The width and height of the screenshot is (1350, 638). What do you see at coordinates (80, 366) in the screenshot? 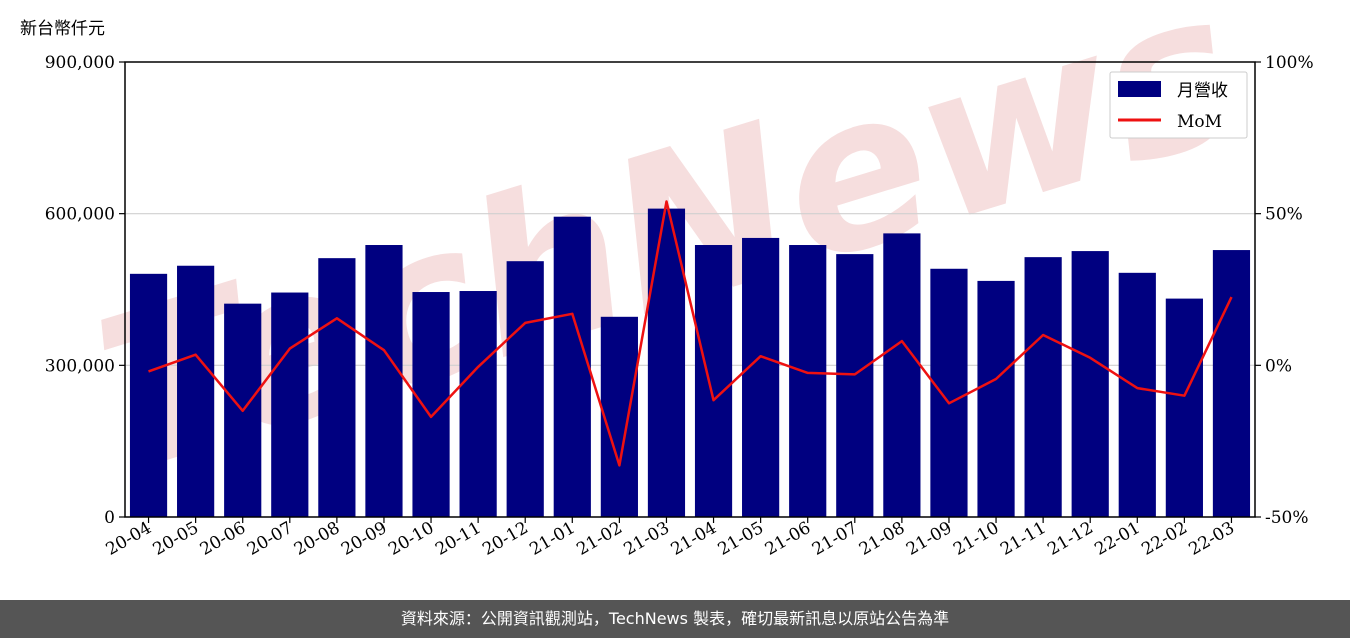
I see `left-tick-label: 300,000` at bounding box center [80, 366].